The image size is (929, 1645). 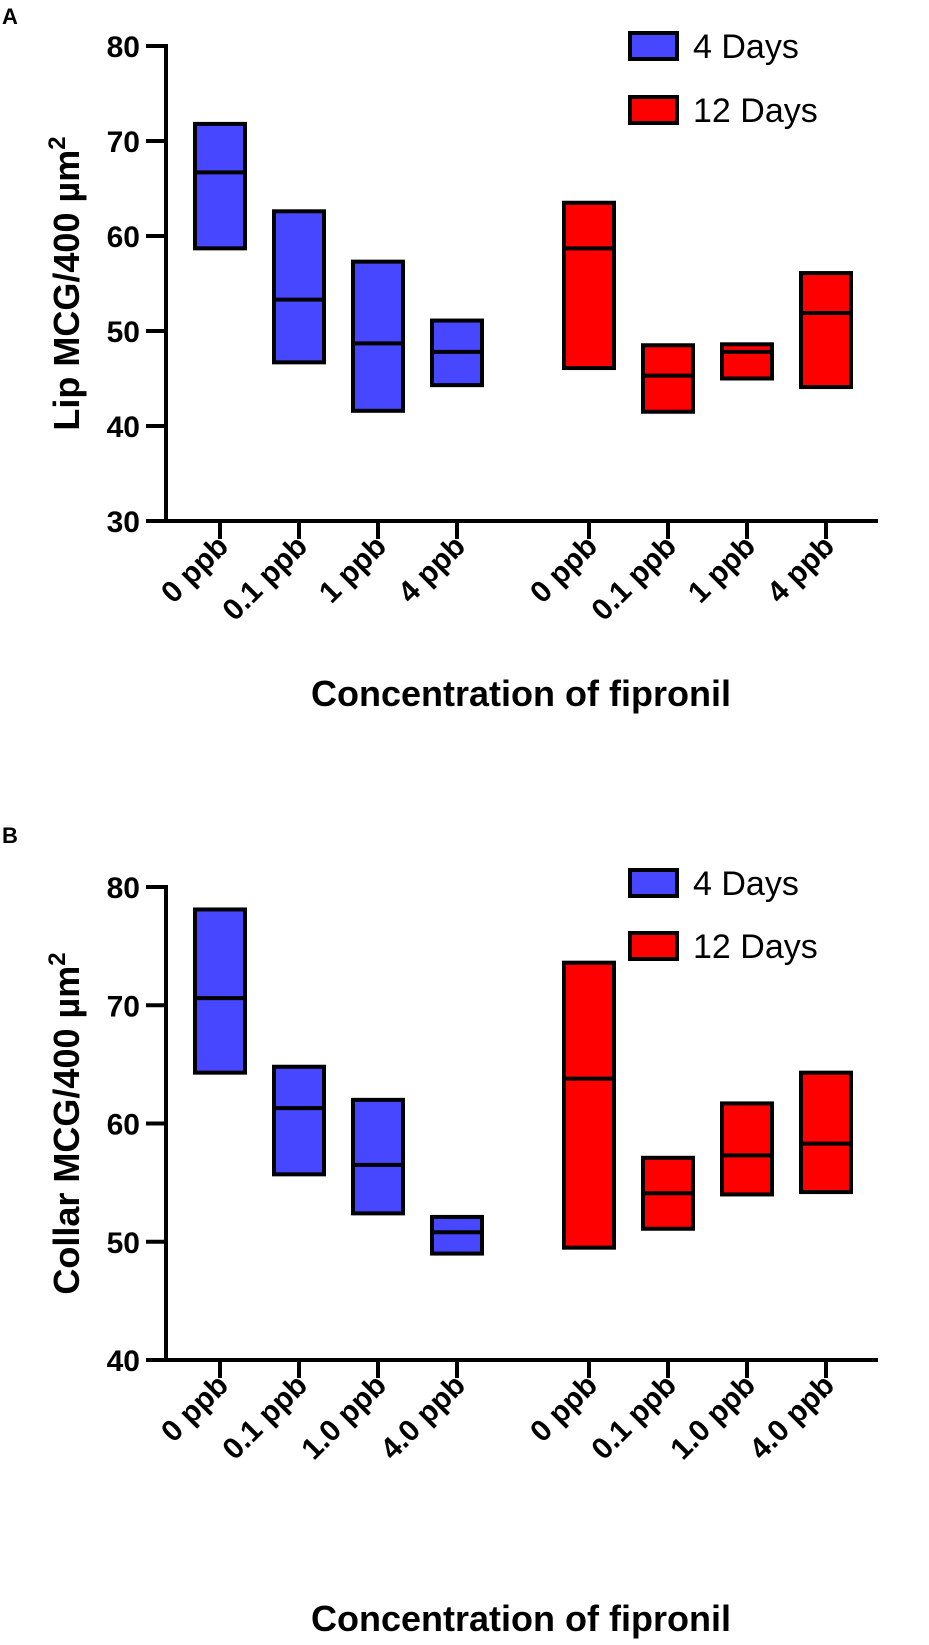 What do you see at coordinates (10, 16) in the screenshot?
I see `panel-letter: A` at bounding box center [10, 16].